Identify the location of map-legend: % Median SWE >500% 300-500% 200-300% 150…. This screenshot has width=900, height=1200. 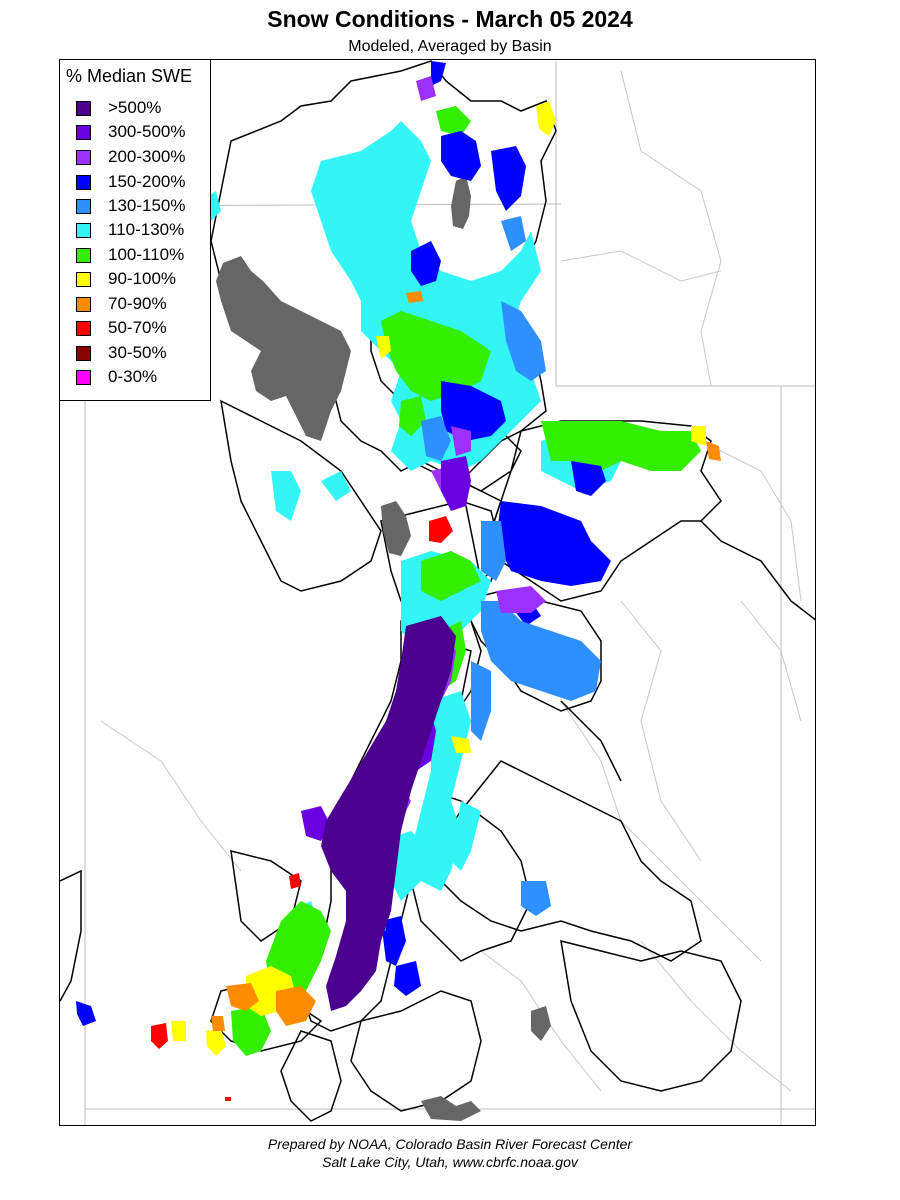
(135, 230).